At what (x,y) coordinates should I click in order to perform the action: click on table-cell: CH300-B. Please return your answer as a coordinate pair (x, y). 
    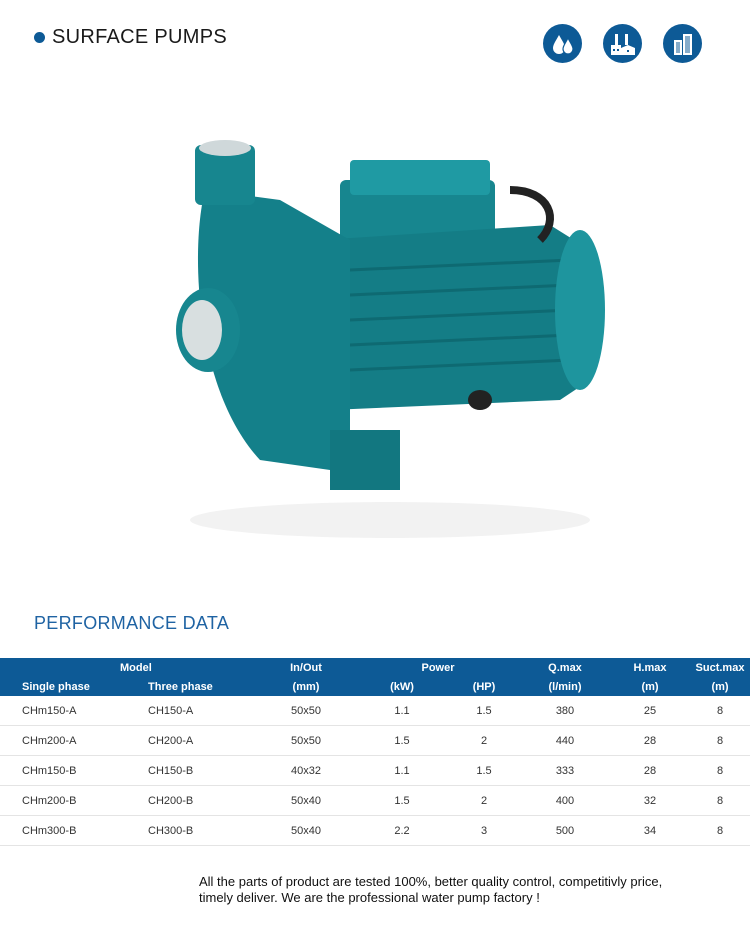
    Looking at the image, I should click on (202, 830).